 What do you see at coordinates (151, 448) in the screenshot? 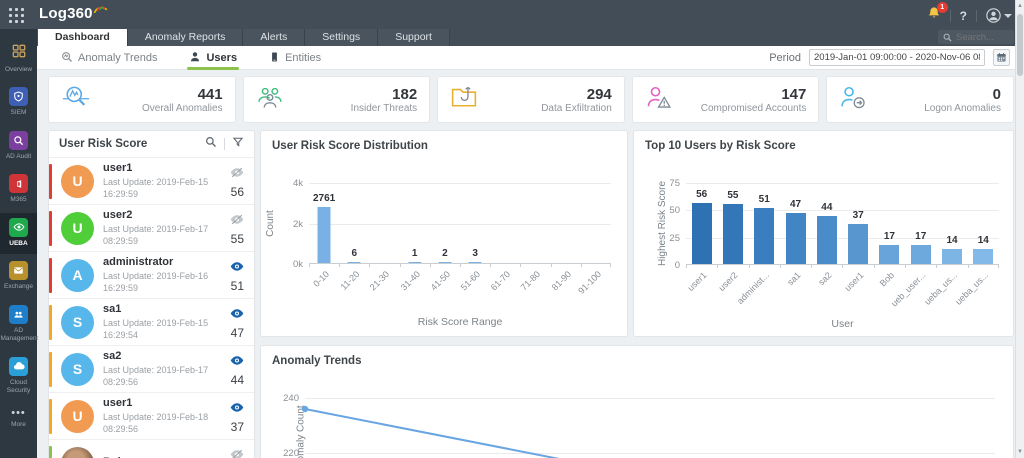
I see `user-risk-row: Bob` at bounding box center [151, 448].